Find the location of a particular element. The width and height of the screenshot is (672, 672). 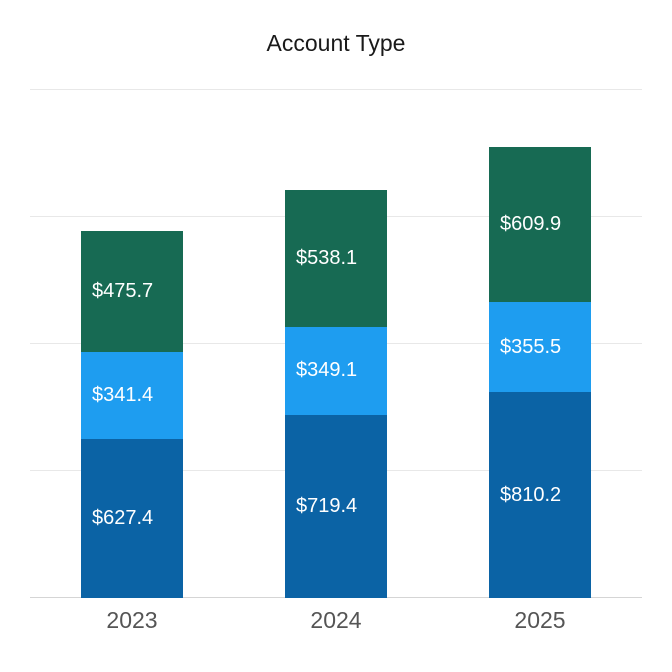

segment-value-label: $349.1 is located at coordinates (327, 370).